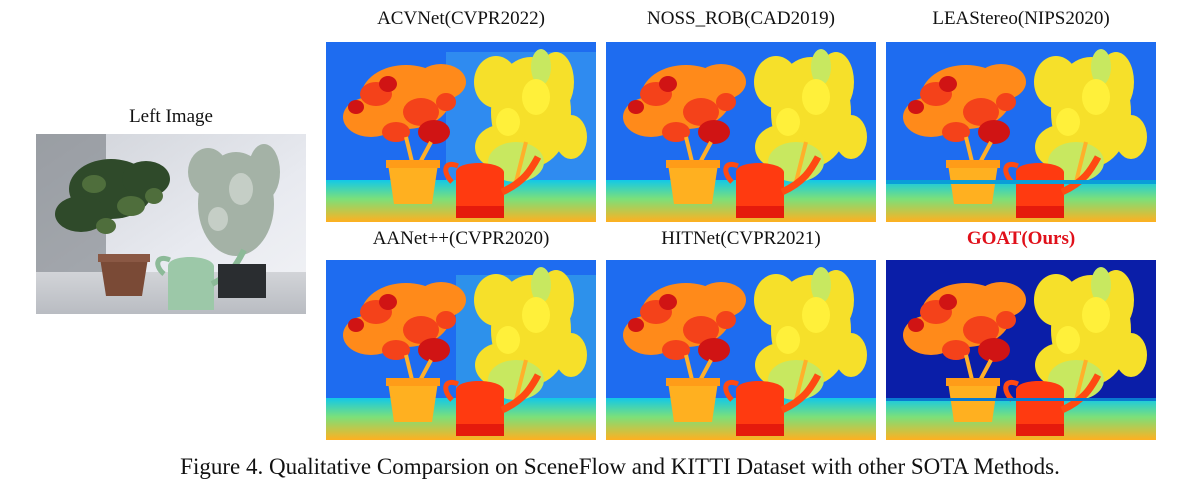 Image resolution: width=1195 pixels, height=501 pixels. What do you see at coordinates (741, 132) in the screenshot?
I see `disparity-map-noss-rob` at bounding box center [741, 132].